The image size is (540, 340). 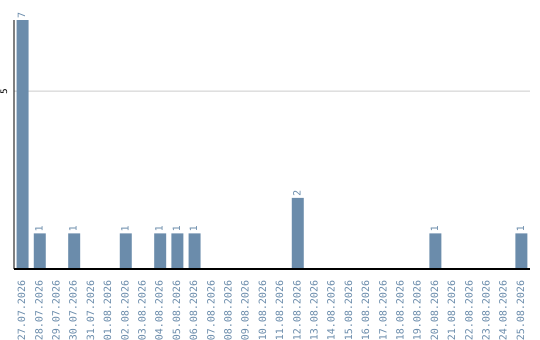 What do you see at coordinates (298, 193) in the screenshot?
I see `data-label: 2` at bounding box center [298, 193].